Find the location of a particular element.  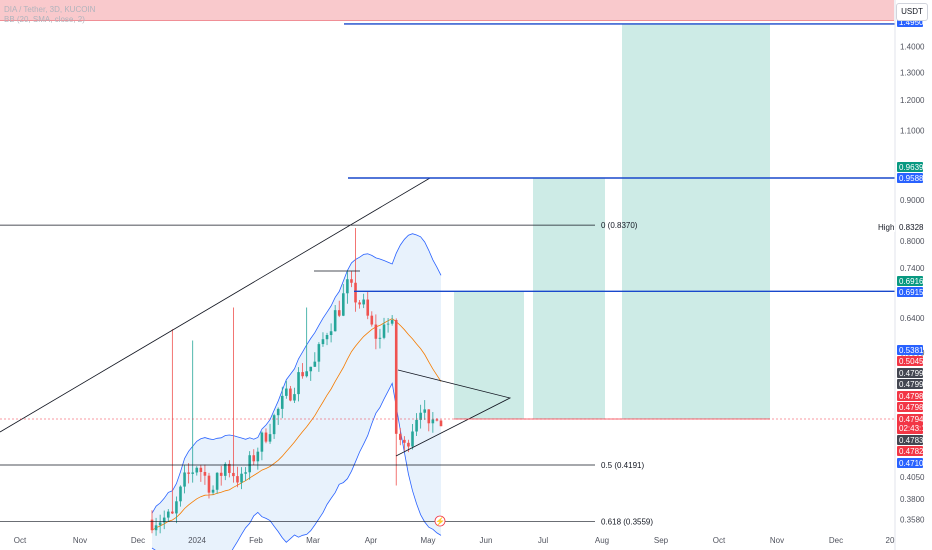

x-tick-label: Feb is located at coordinates (256, 540).